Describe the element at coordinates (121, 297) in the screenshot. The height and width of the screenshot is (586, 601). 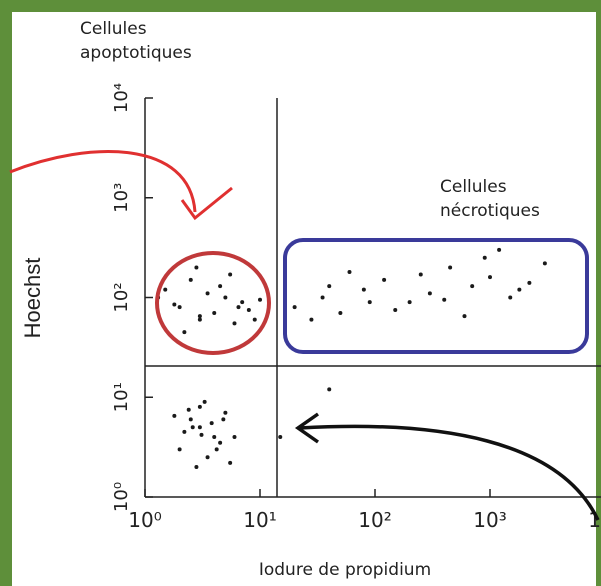
I see `y-tick-label: 10²` at that location.